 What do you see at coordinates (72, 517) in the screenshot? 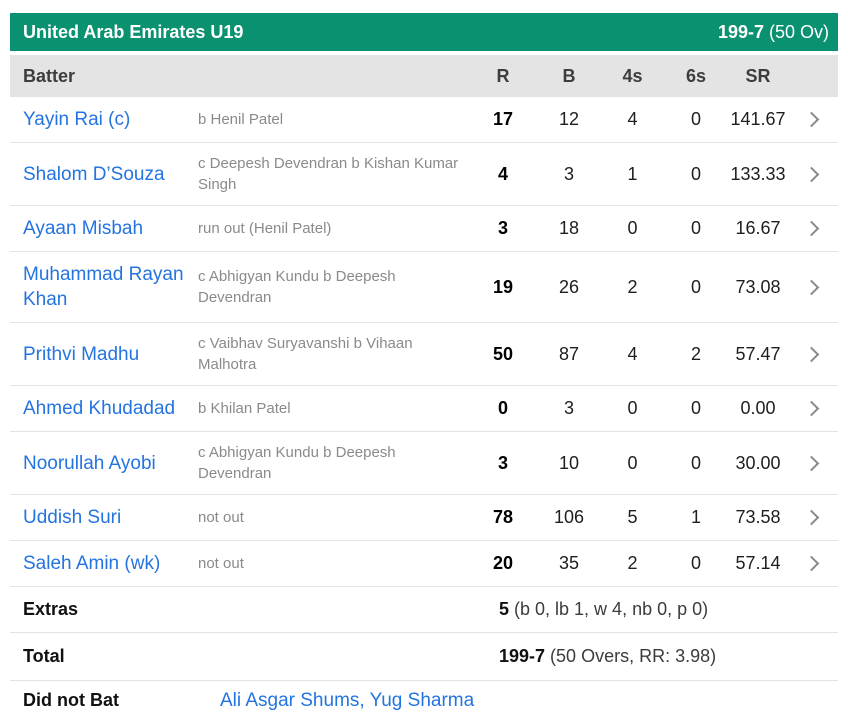
I see `batter-name-link: Uddish Suri` at bounding box center [72, 517].